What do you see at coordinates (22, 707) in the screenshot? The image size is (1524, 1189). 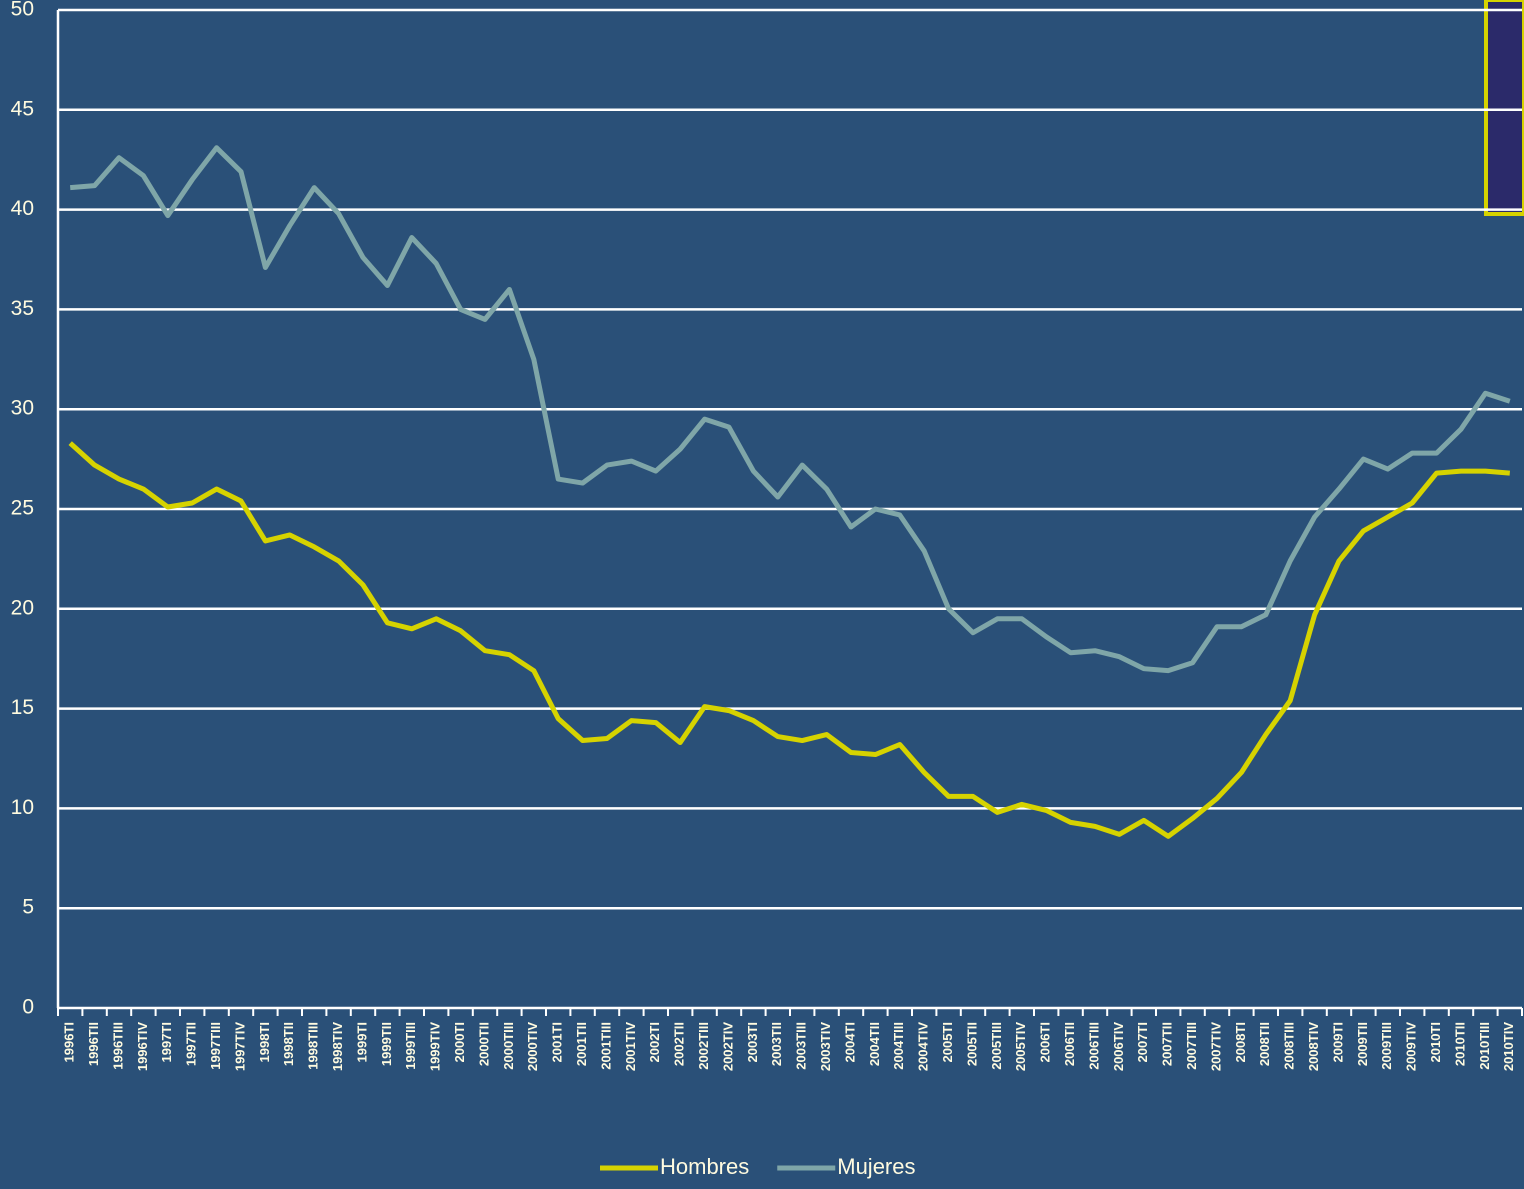 I see `y-tick-label: 15` at bounding box center [22, 707].